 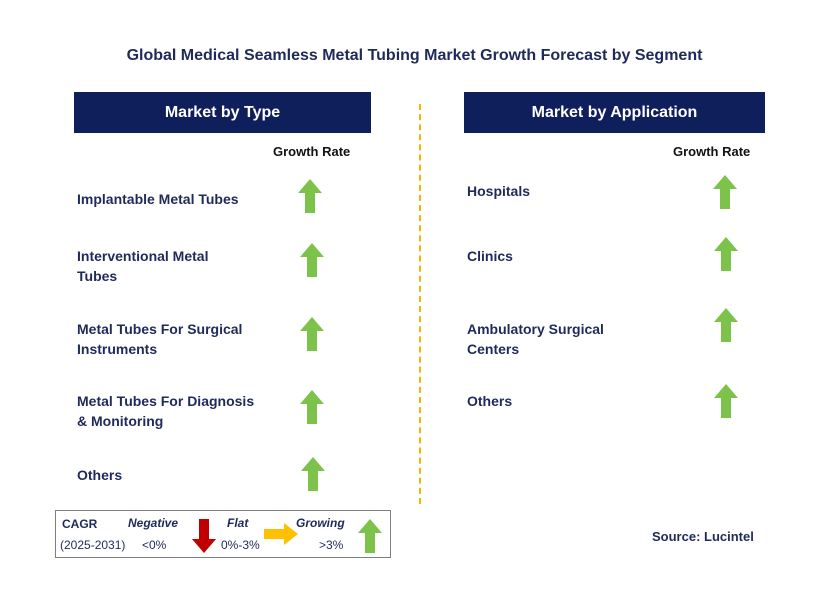 I want to click on left-panel-header: Market by Type, so click(x=222, y=112).